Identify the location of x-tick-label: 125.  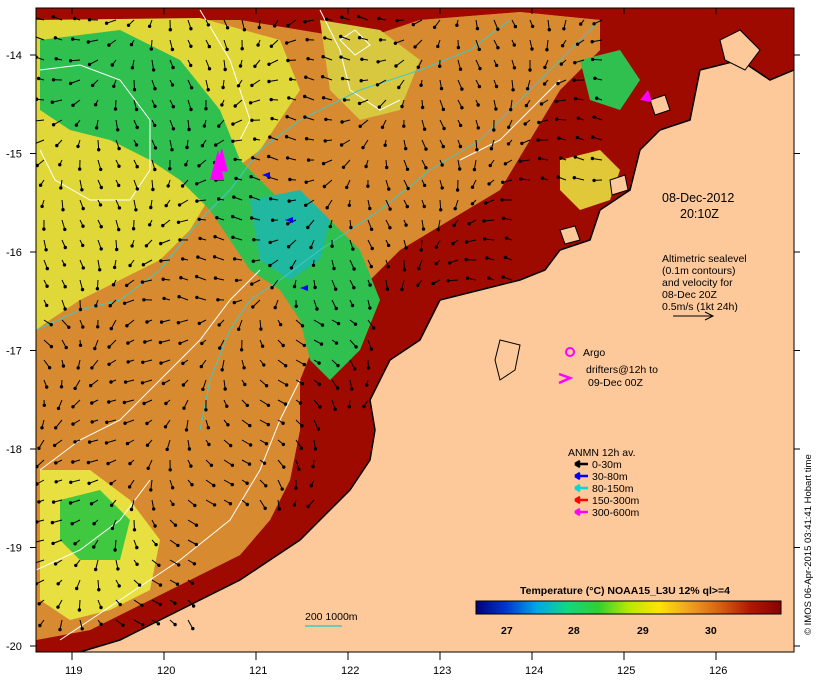
(626, 671).